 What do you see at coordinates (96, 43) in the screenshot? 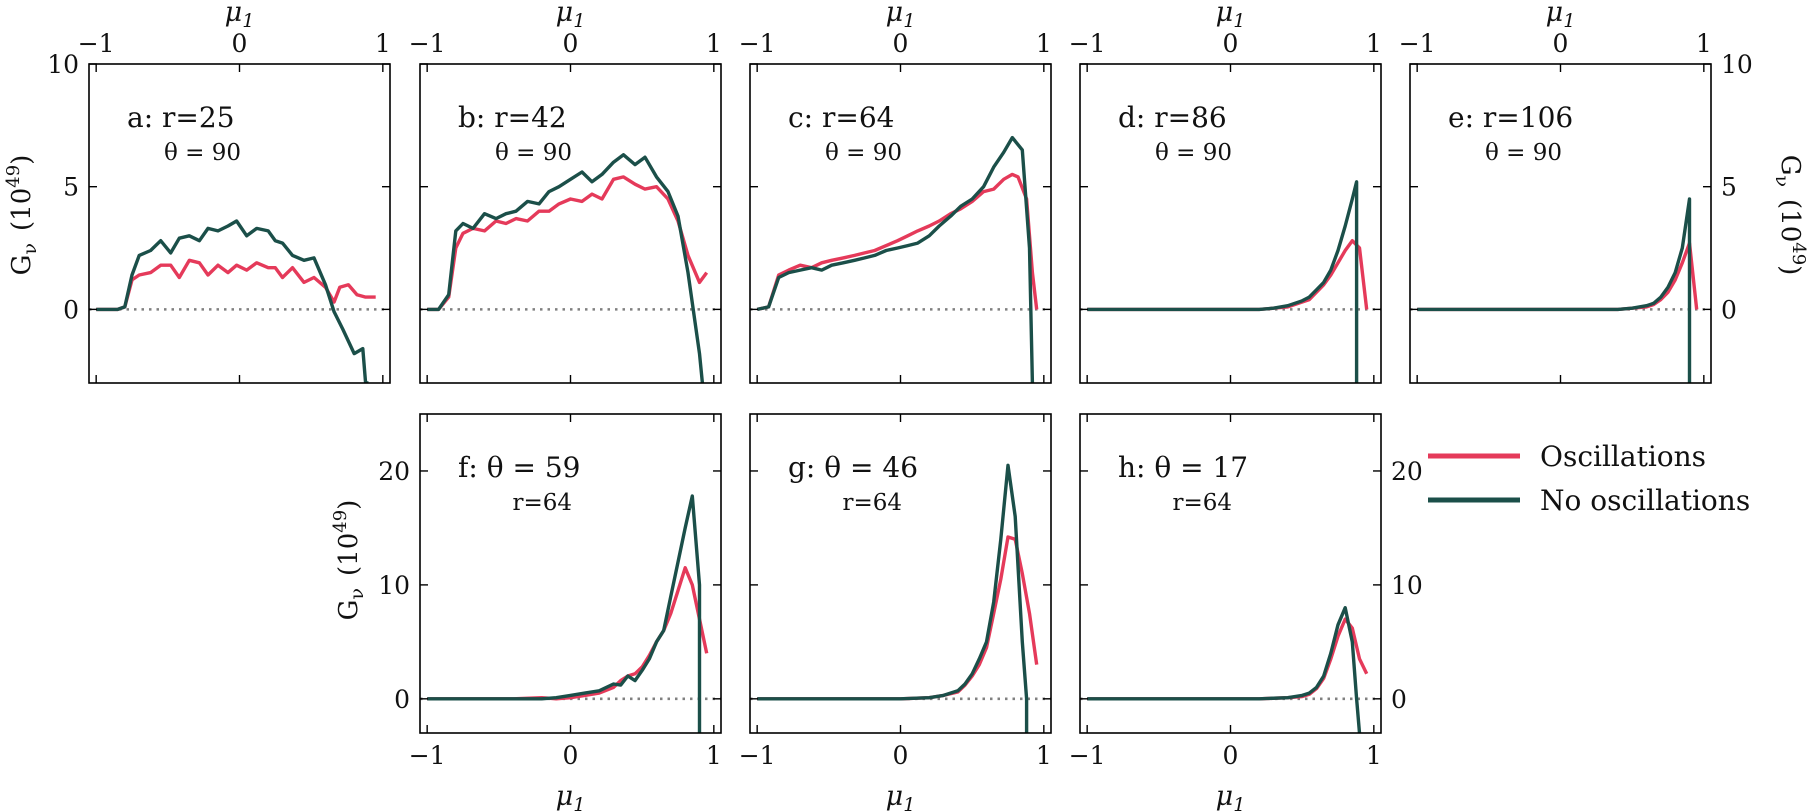
I see `xtick-label-a-0: −1` at bounding box center [96, 43].